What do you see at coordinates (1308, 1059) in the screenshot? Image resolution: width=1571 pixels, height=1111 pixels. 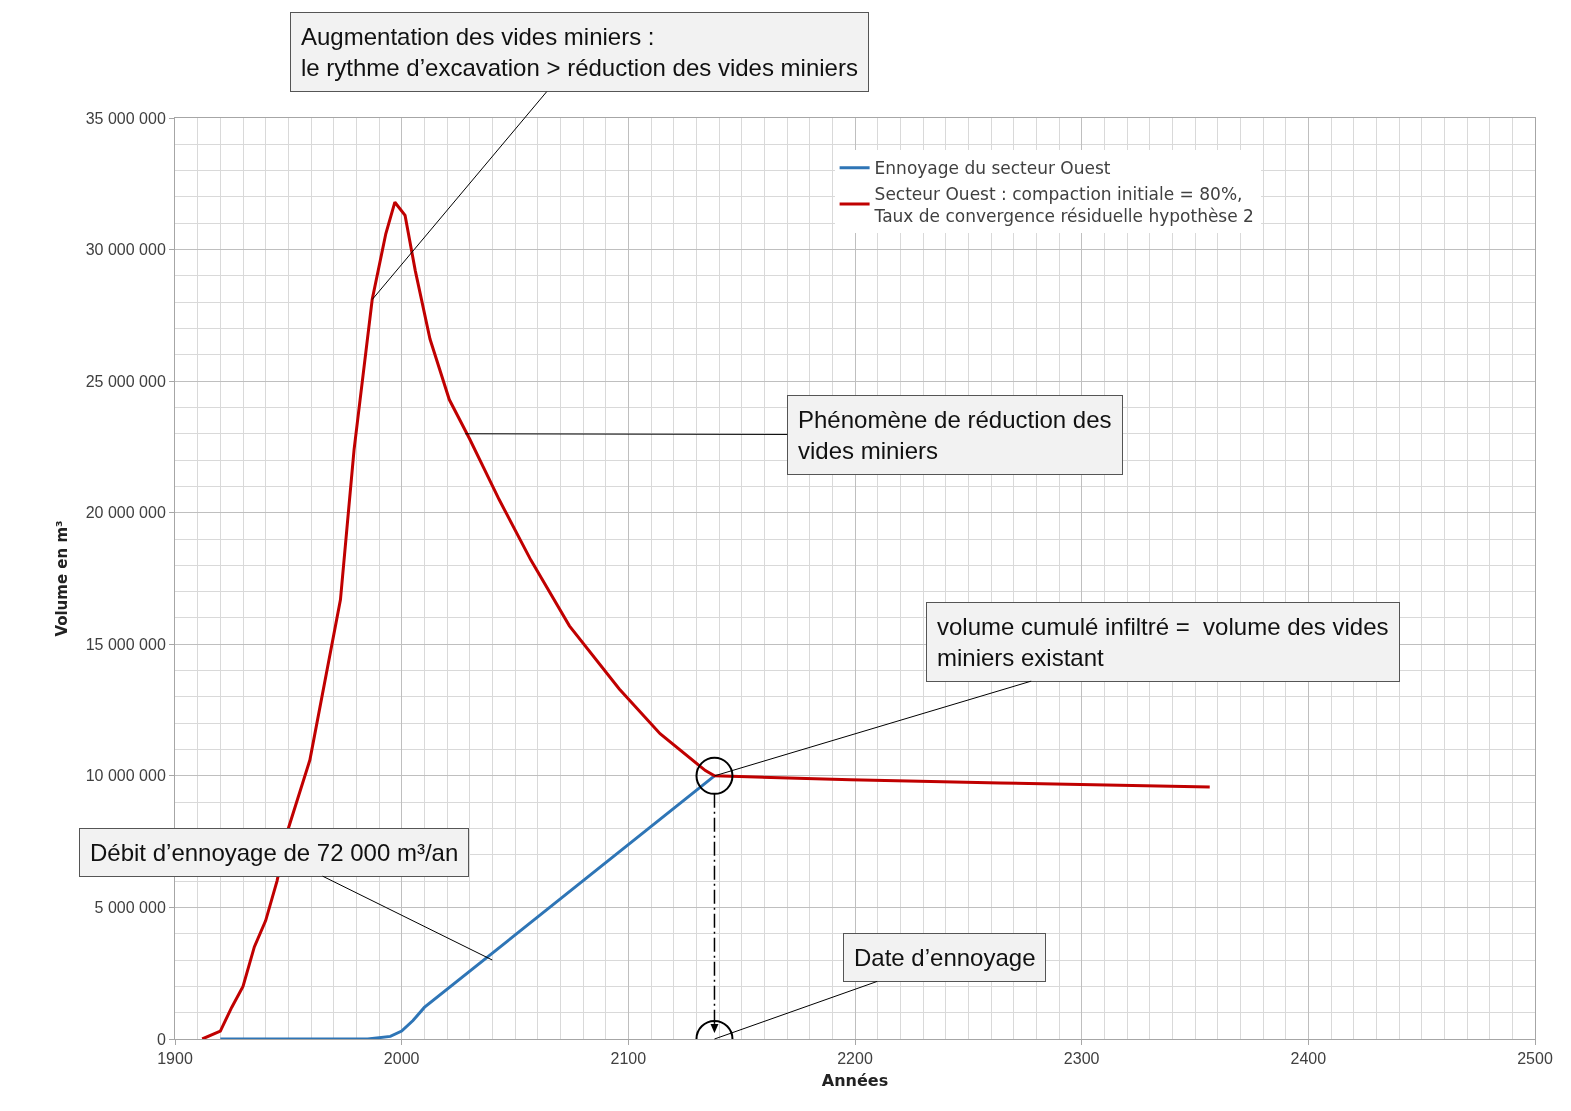 I see `x-tick-label: 2400` at bounding box center [1308, 1059].